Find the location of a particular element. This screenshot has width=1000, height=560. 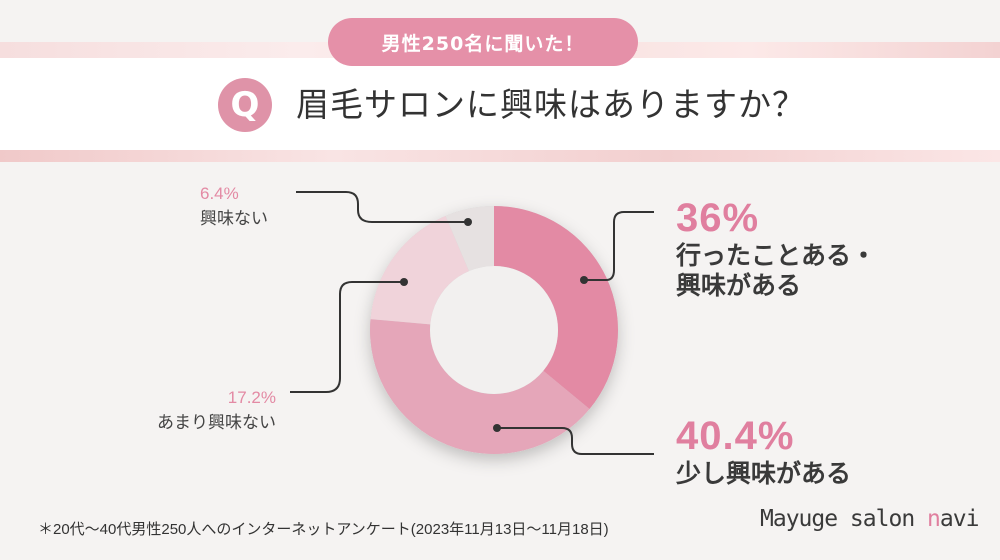

name-somewhat-interested: 少し興味がある is located at coordinates (764, 474).